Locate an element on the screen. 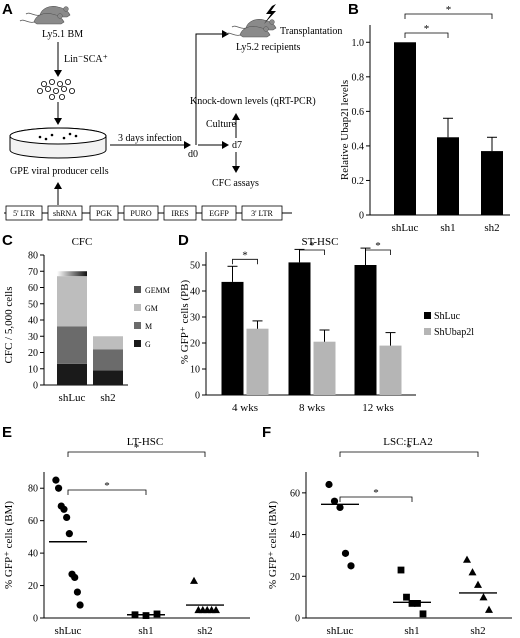 This screenshot has width=520, height=638. arrow-to-recipients is located at coordinates (212, 87).